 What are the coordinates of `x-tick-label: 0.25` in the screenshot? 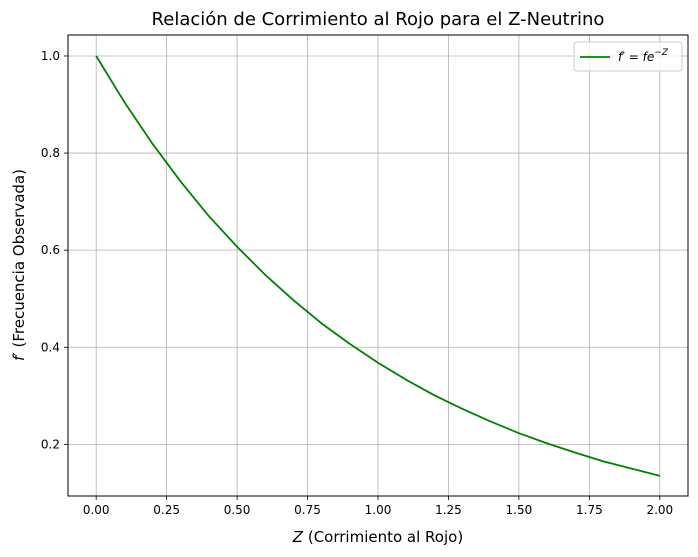 It's located at (166, 510).